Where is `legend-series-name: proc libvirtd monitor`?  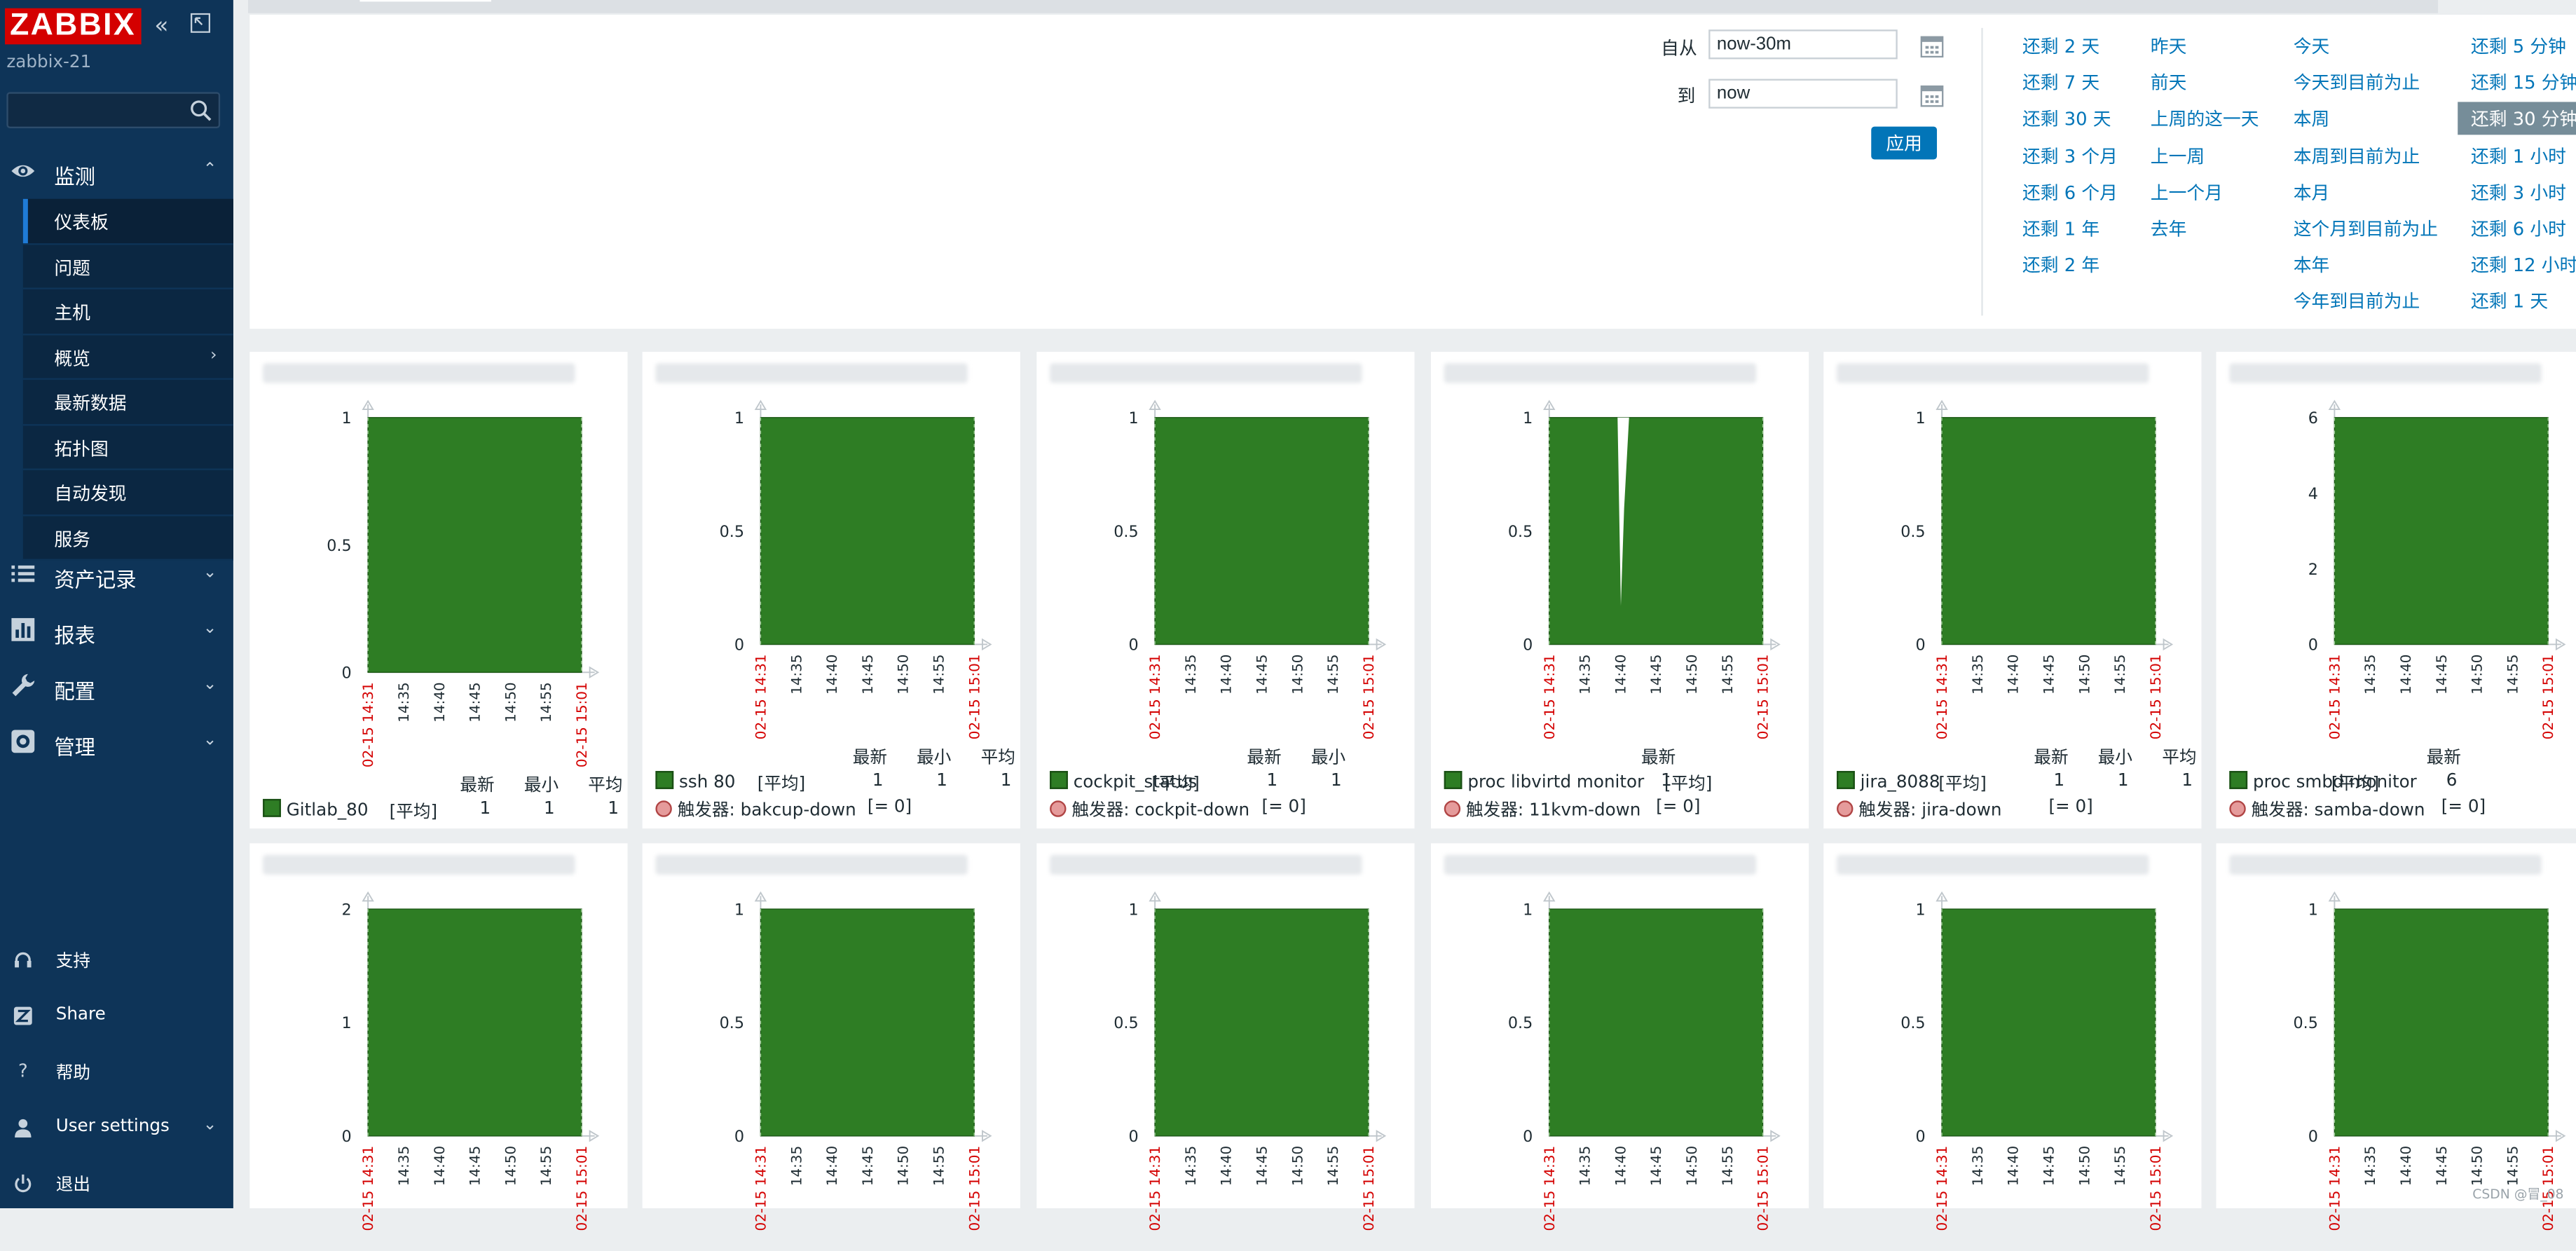
legend-series-name: proc libvirtd monitor is located at coordinates (1556, 782).